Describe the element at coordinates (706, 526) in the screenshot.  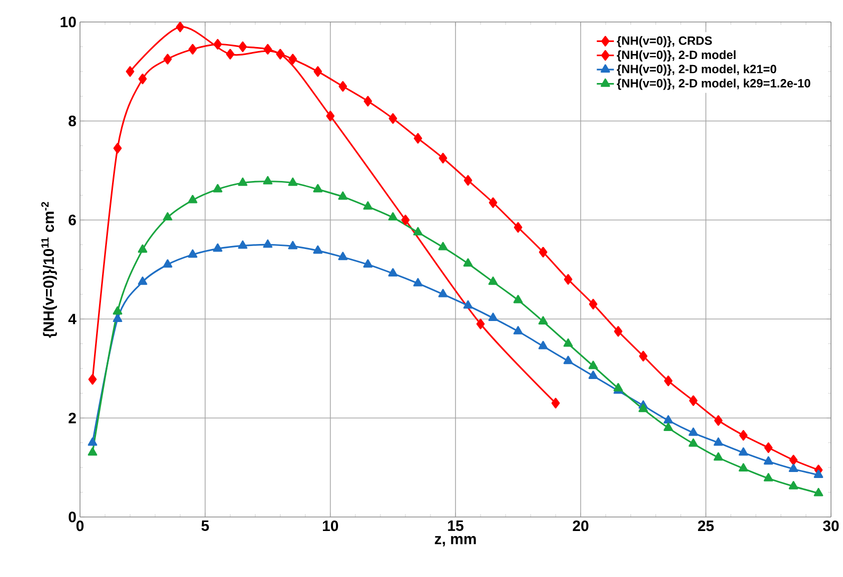
I see `x-tick-label: 25` at that location.